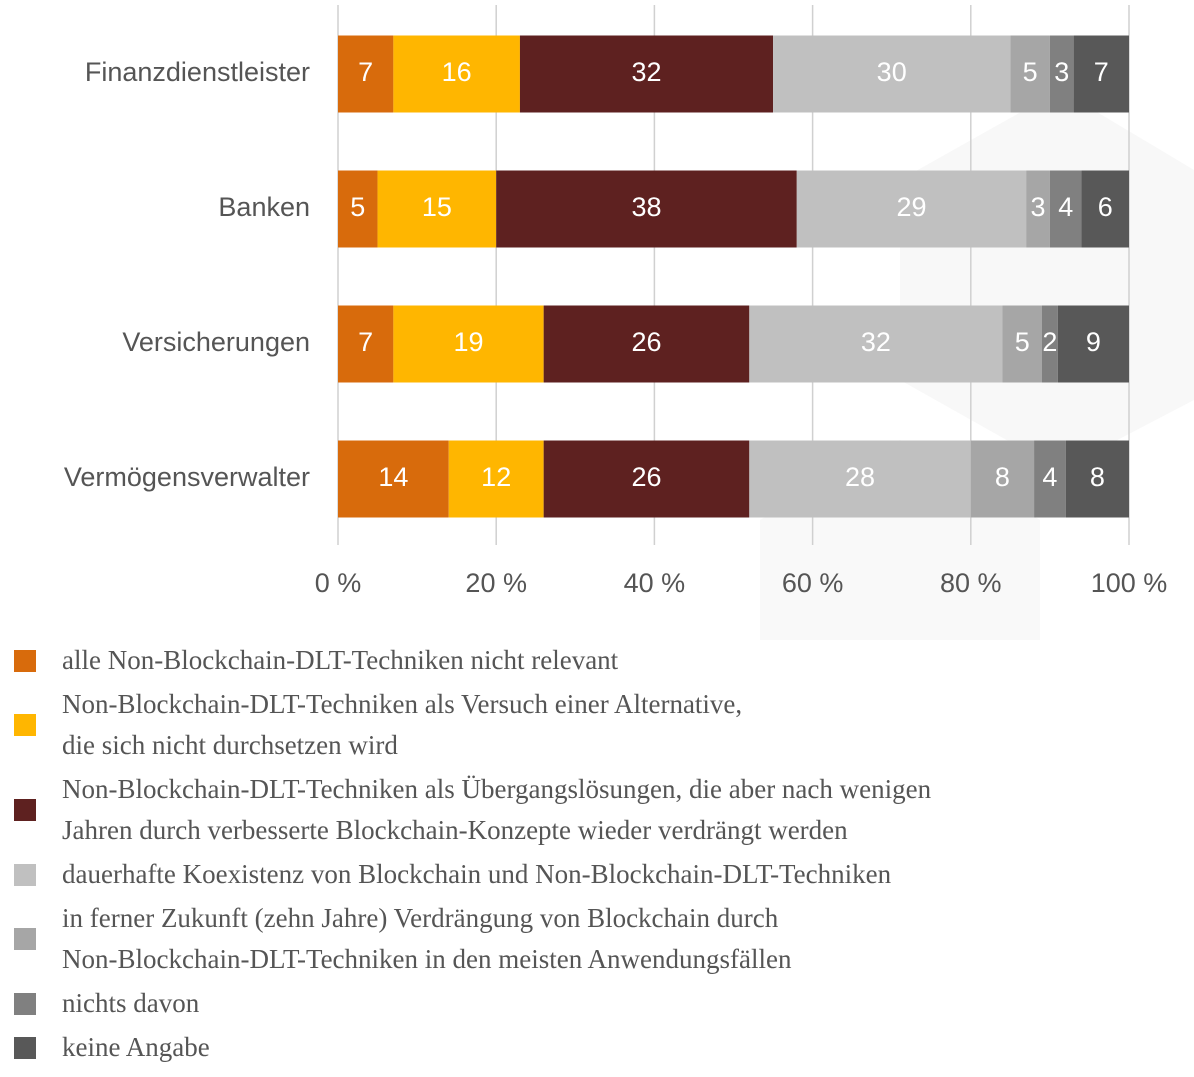 Image resolution: width=1194 pixels, height=1077 pixels. I want to click on x-tick-label: 80 %, so click(971, 583).